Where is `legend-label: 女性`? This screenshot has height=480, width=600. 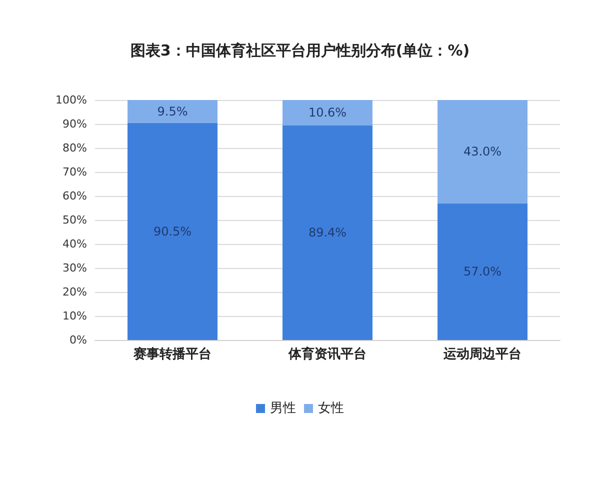 legend-label: 女性 is located at coordinates (331, 408).